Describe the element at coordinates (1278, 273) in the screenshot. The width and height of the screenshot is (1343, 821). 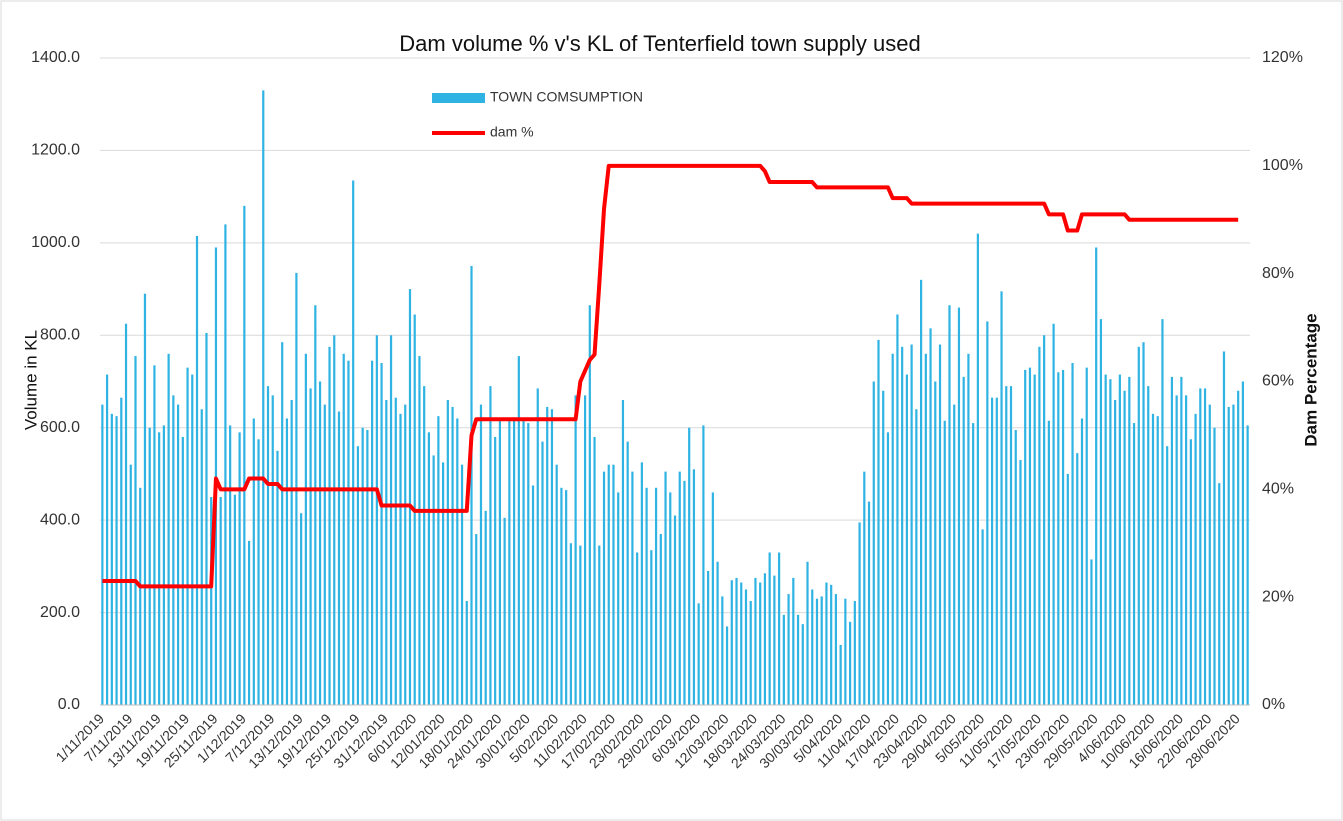
I see `y2-tick-label: 80%` at that location.